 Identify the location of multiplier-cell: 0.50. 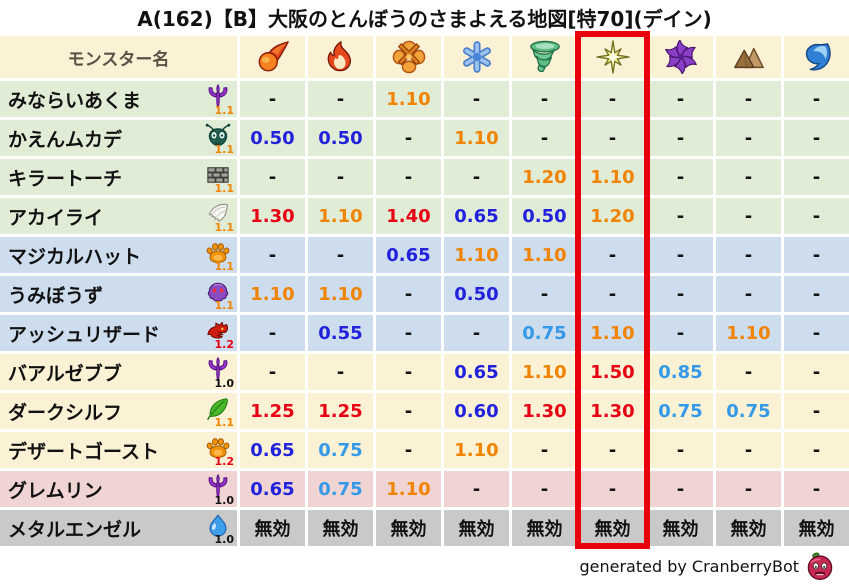
(272, 138).